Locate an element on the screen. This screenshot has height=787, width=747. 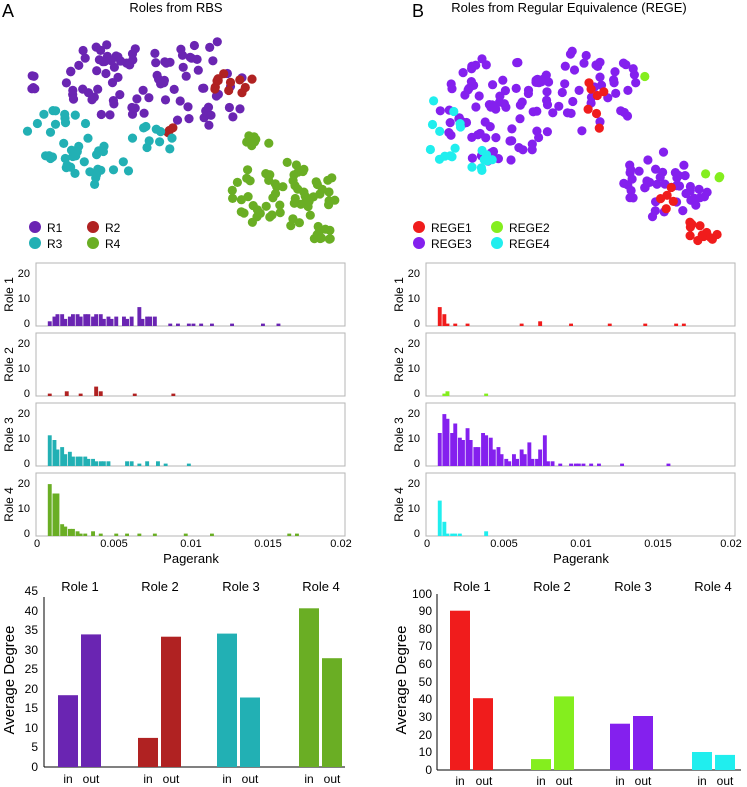
y-tick-label: 100 is located at coordinates (422, 594).